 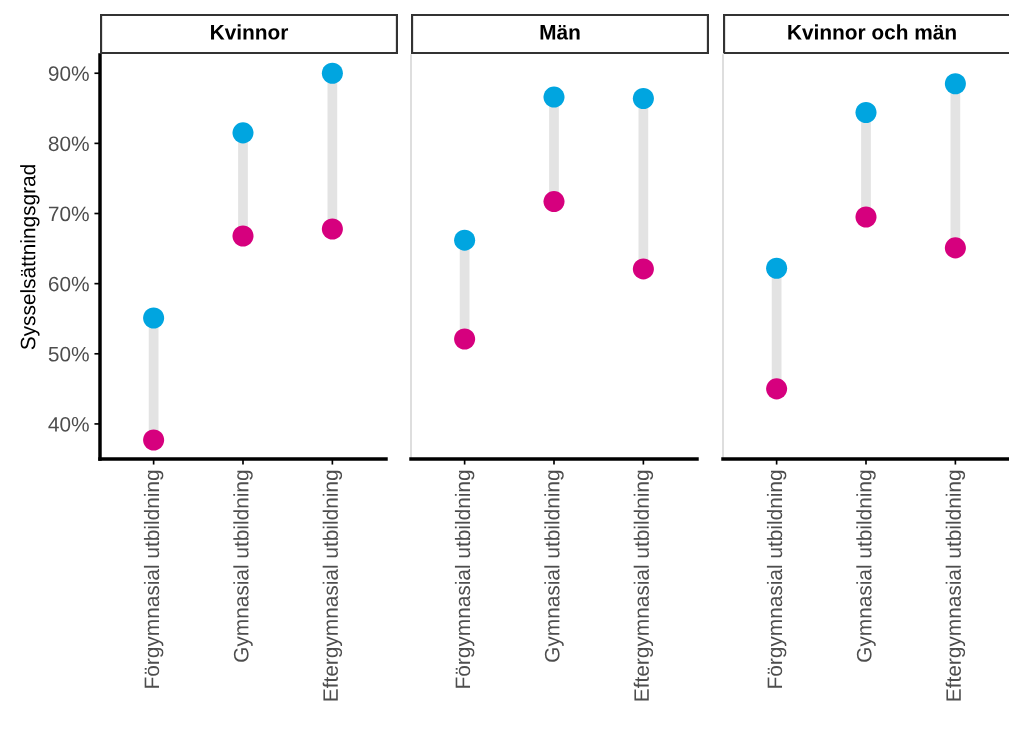 I want to click on chart-title: Kvinnor och män, so click(x=872, y=32).